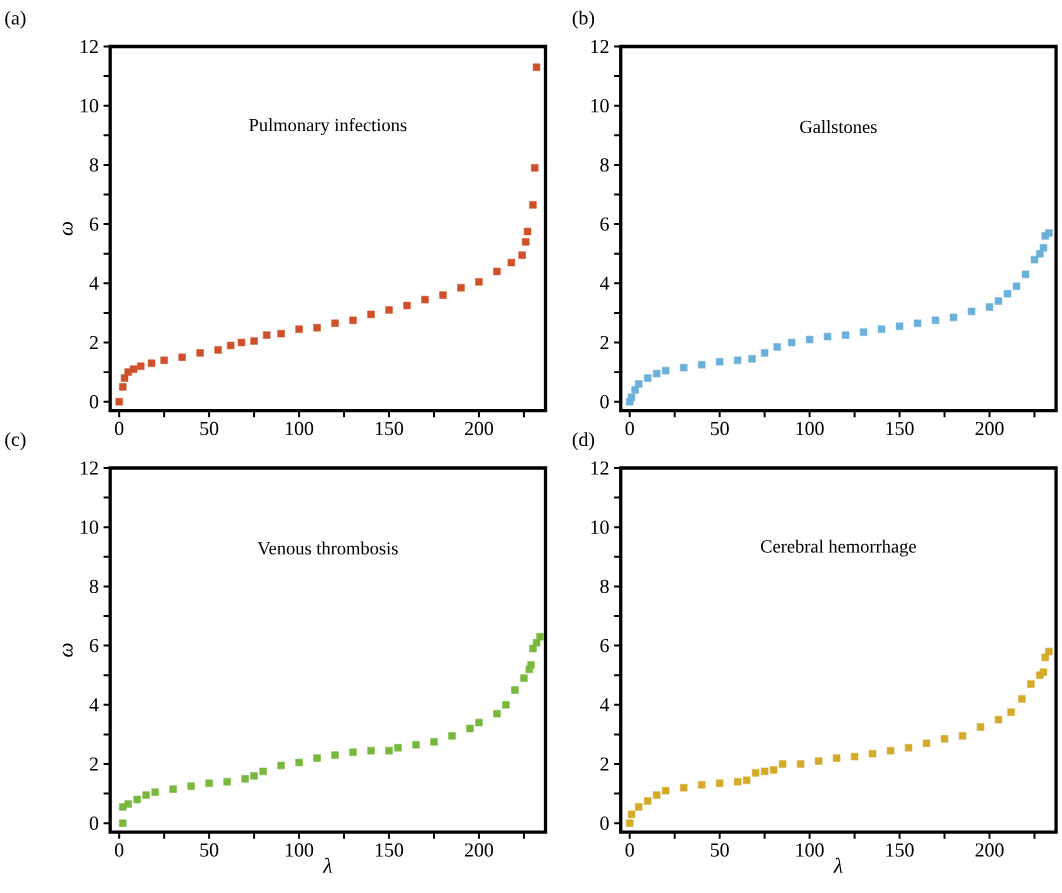 The width and height of the screenshot is (1062, 893). Describe the element at coordinates (327, 548) in the screenshot. I see `annotation: Venous thrombosis` at that location.